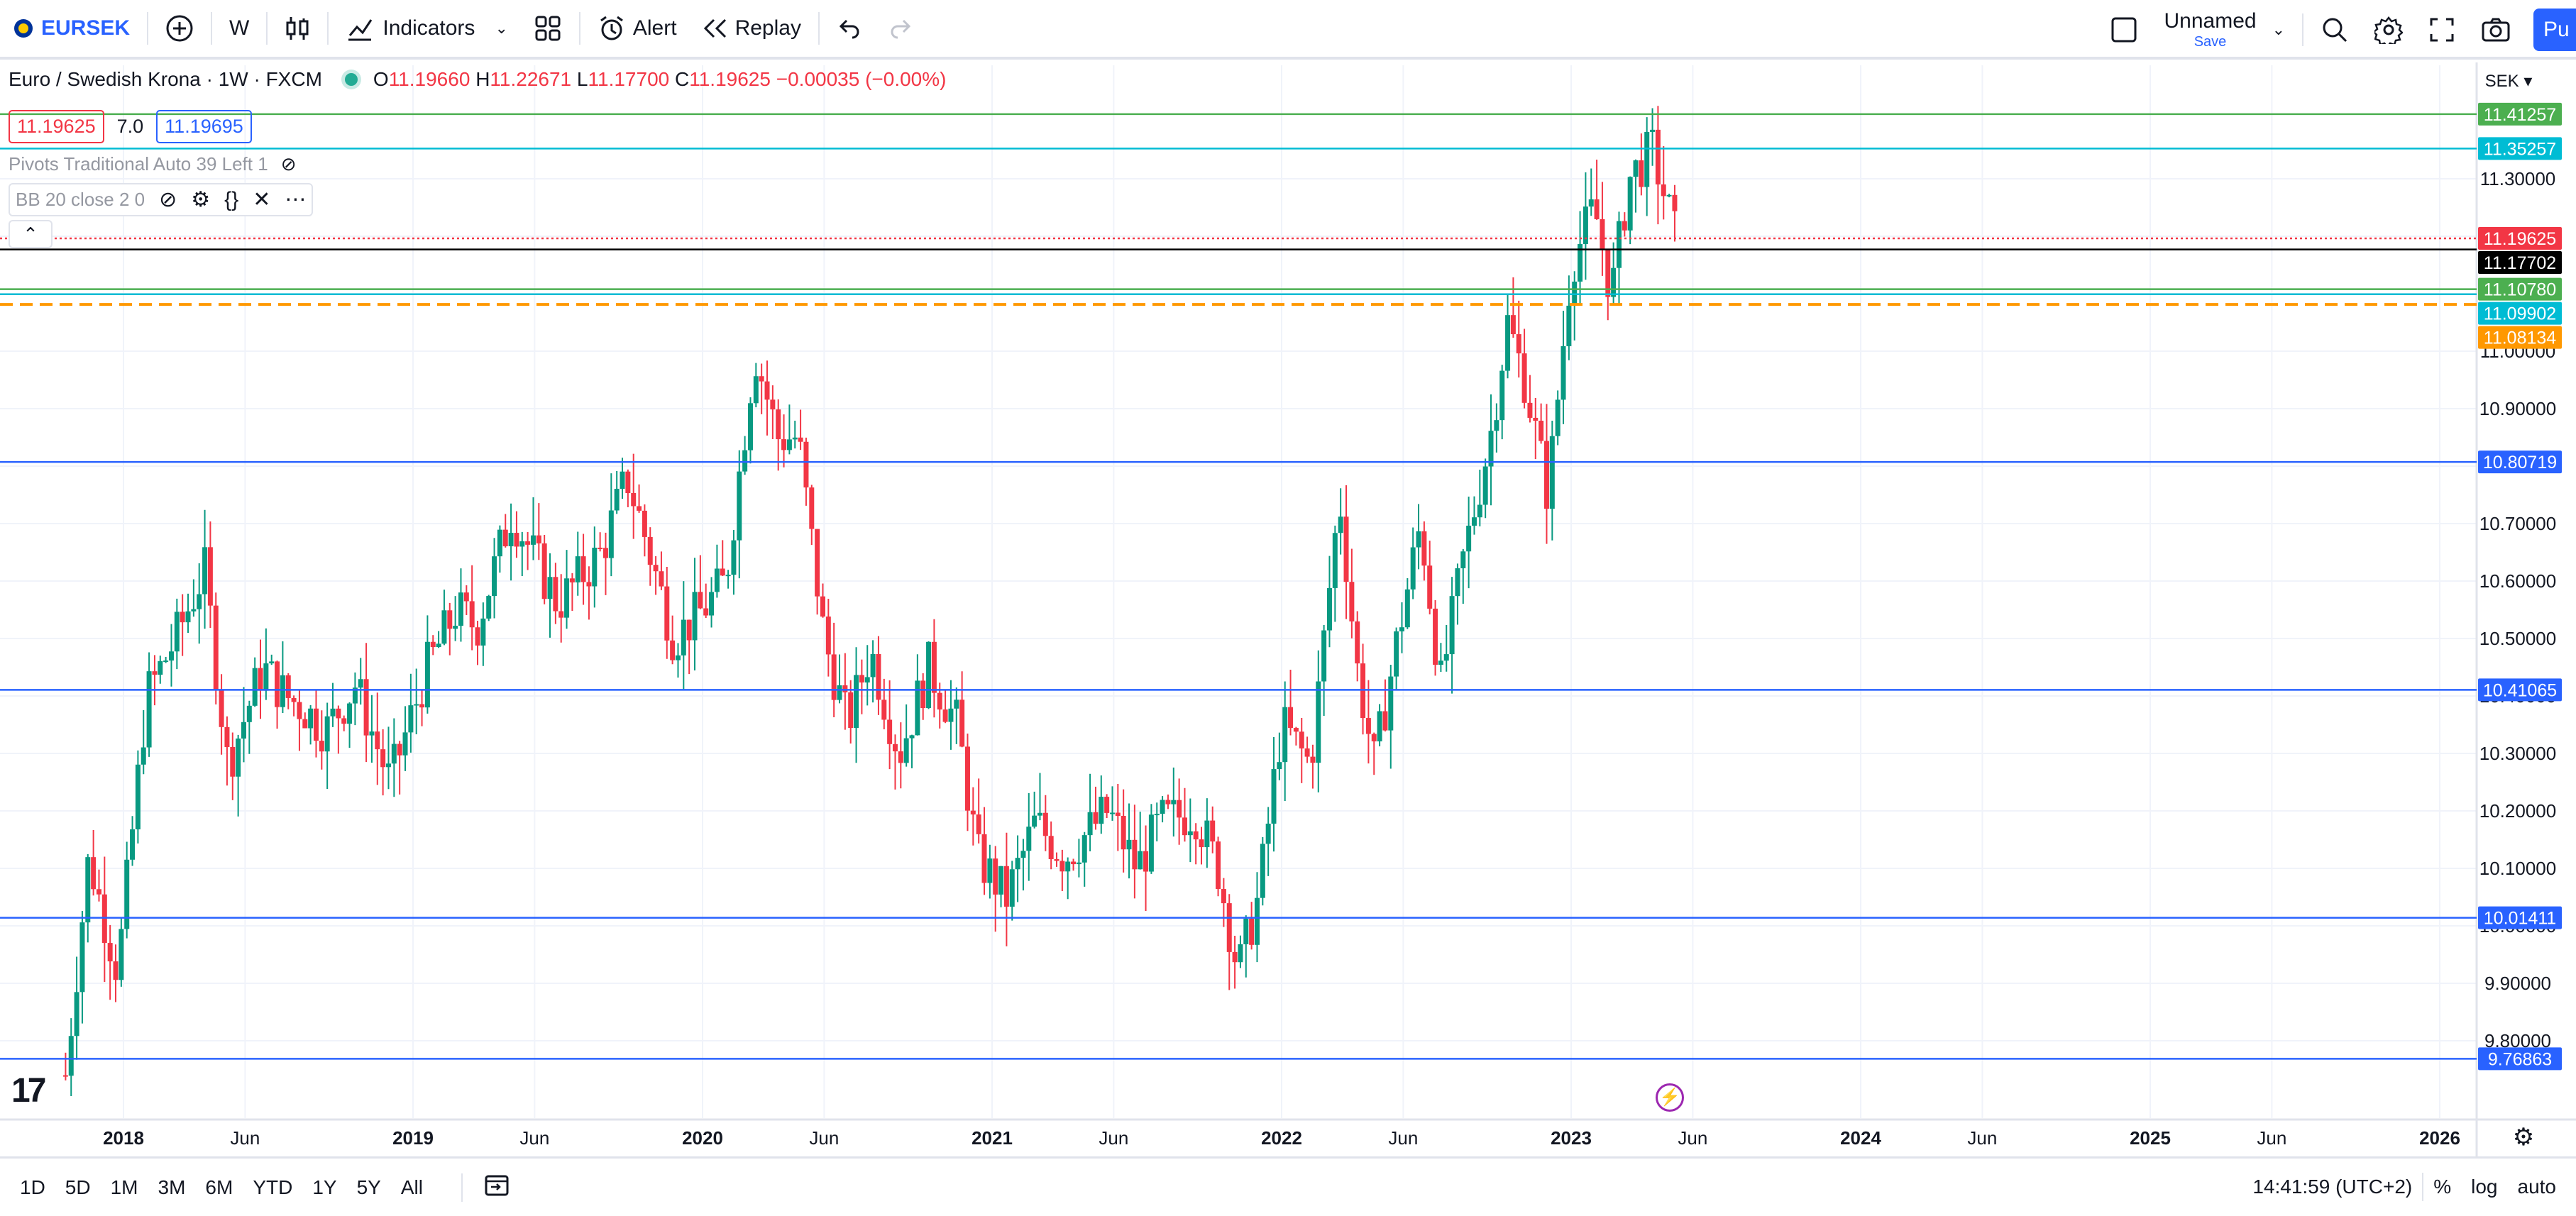 The width and height of the screenshot is (2576, 1216). I want to click on range-ytd-button: YTD, so click(273, 1187).